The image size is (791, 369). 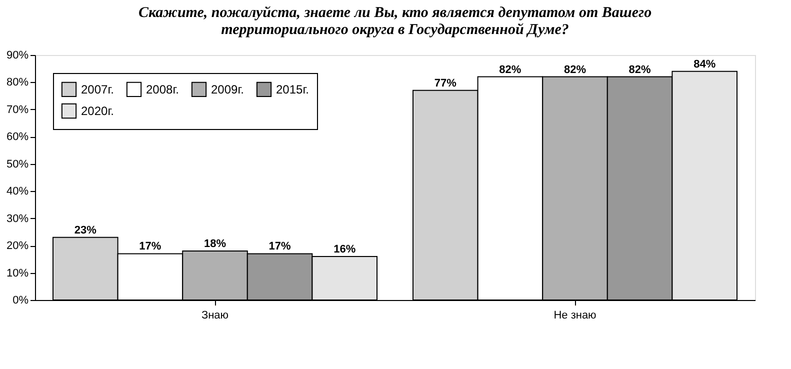 What do you see at coordinates (292, 89) in the screenshot?
I see `legend-label: 2015г.` at bounding box center [292, 89].